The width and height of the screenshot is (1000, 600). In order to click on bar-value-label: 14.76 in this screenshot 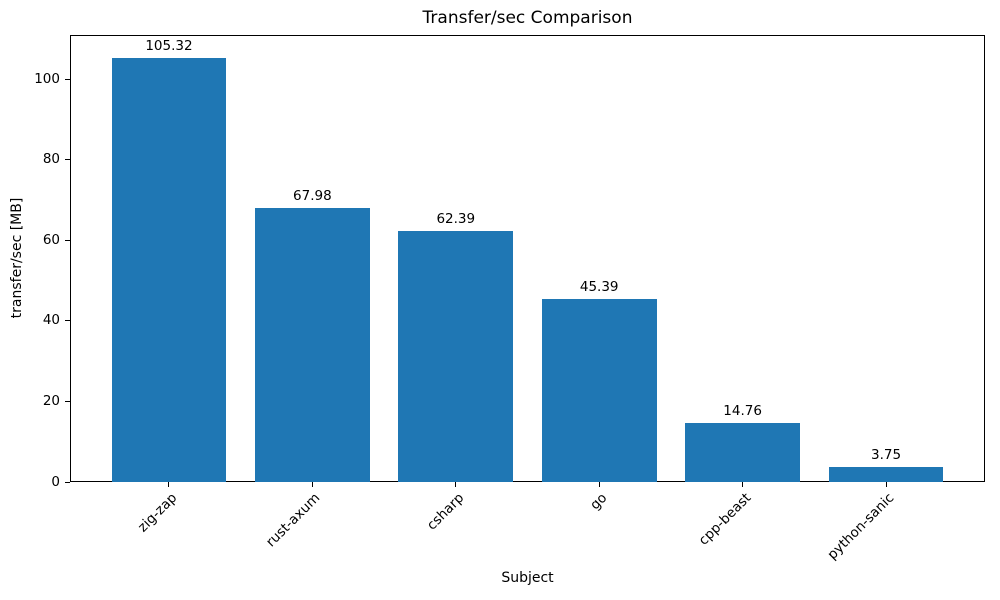, I will do `click(742, 410)`.